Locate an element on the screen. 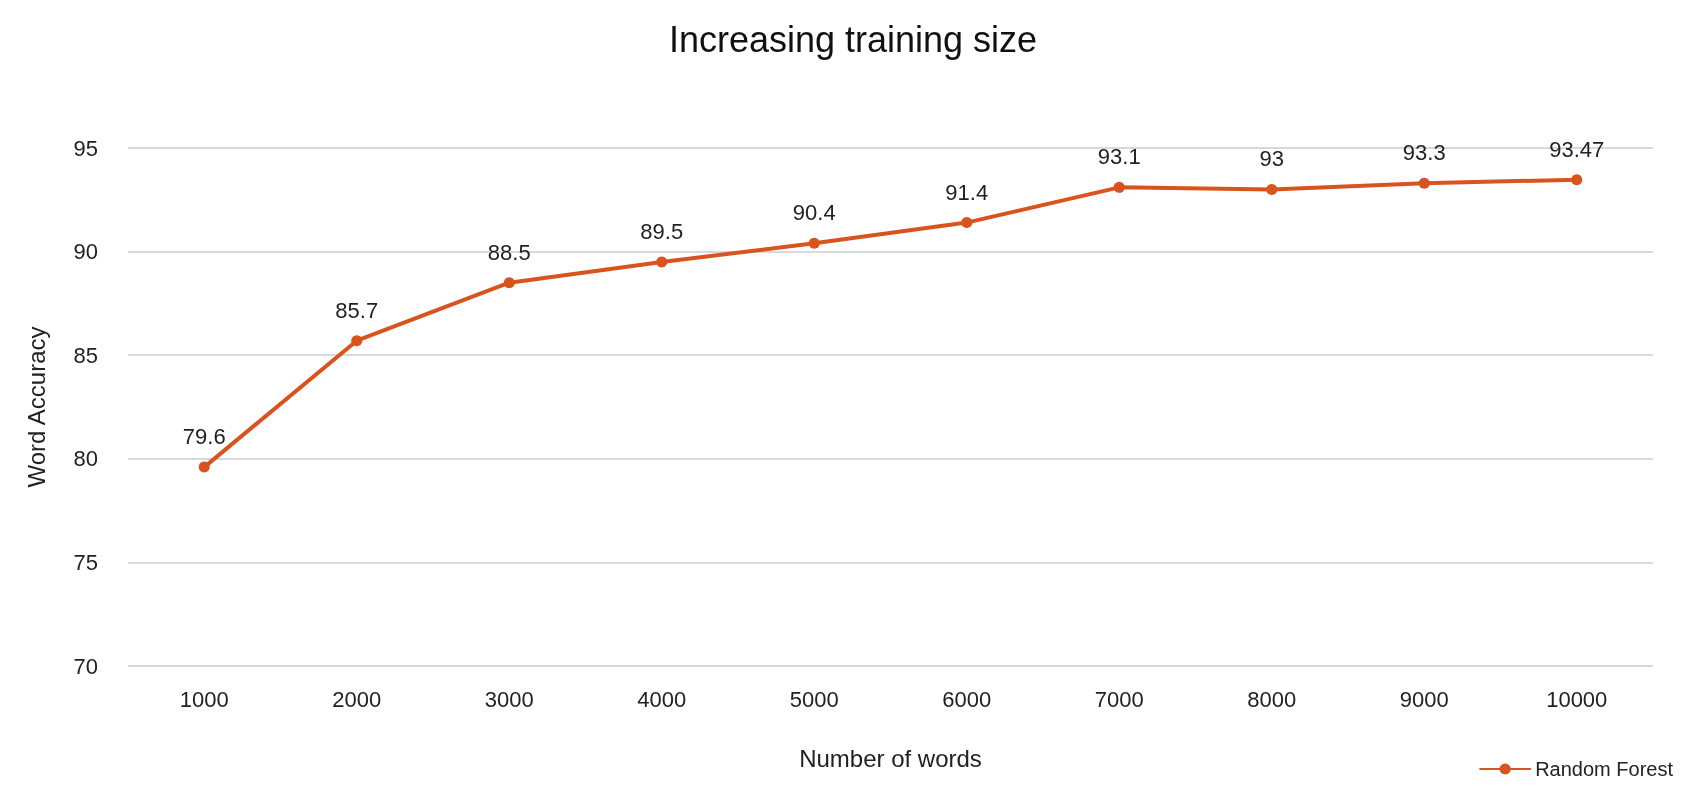 Image resolution: width=1708 pixels, height=802 pixels. x-tick-label: 4000 is located at coordinates (662, 699).